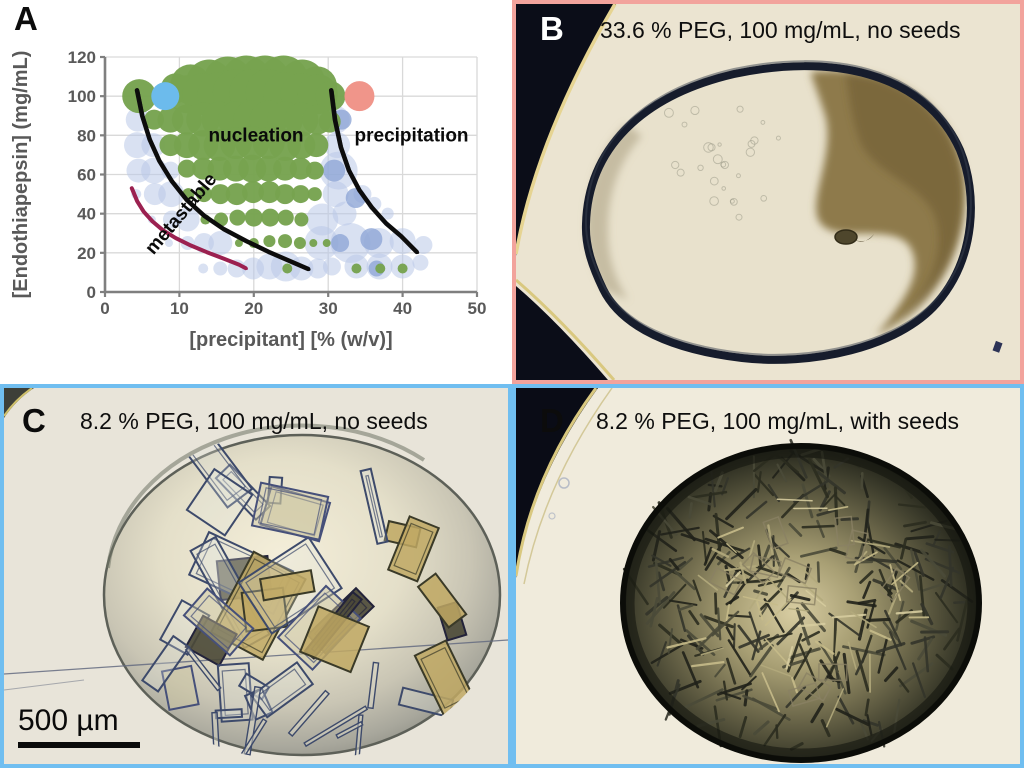 The image size is (1024, 768). What do you see at coordinates (798, 594) in the screenshot?
I see `needle-crystals` at bounding box center [798, 594].